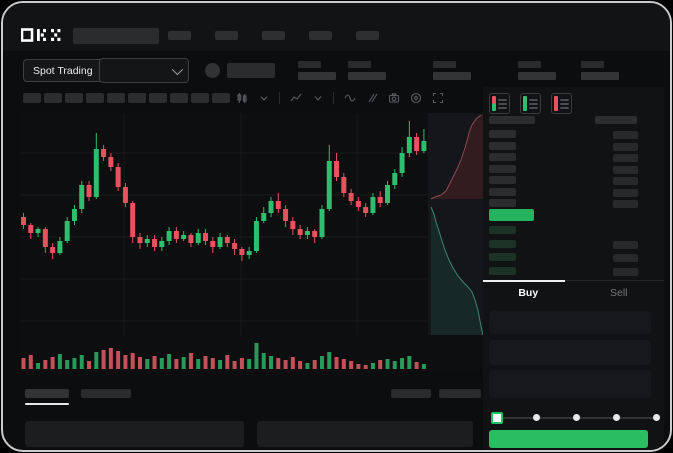  What do you see at coordinates (371, 98) in the screenshot?
I see `compare-icon` at bounding box center [371, 98].